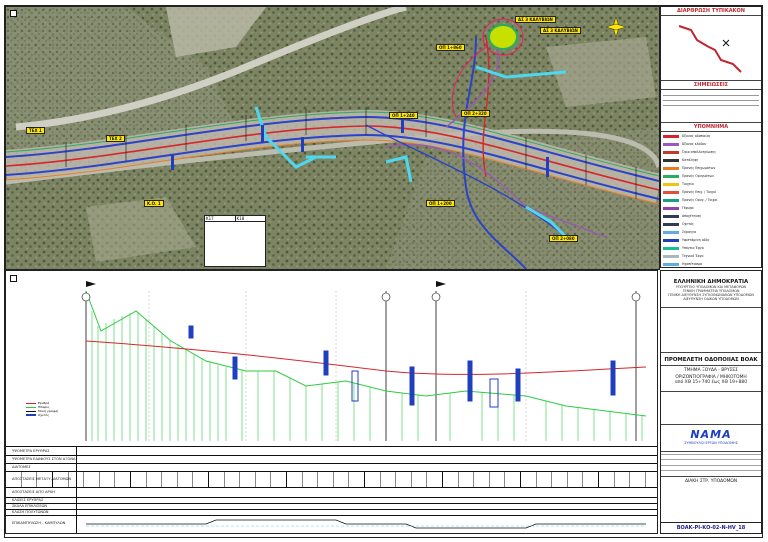  Describe the element at coordinates (711, 299) in the screenshot. I see `ministry-line: ΔΙΕΥΘΥΝΣΗ ΟΔΙΚΩΝ ΥΠΟΔΟΜΩΝ` at that location.